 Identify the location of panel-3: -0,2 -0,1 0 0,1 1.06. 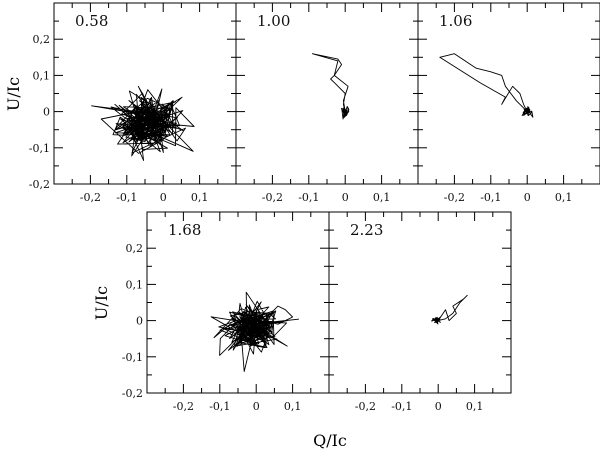
(508, 103).